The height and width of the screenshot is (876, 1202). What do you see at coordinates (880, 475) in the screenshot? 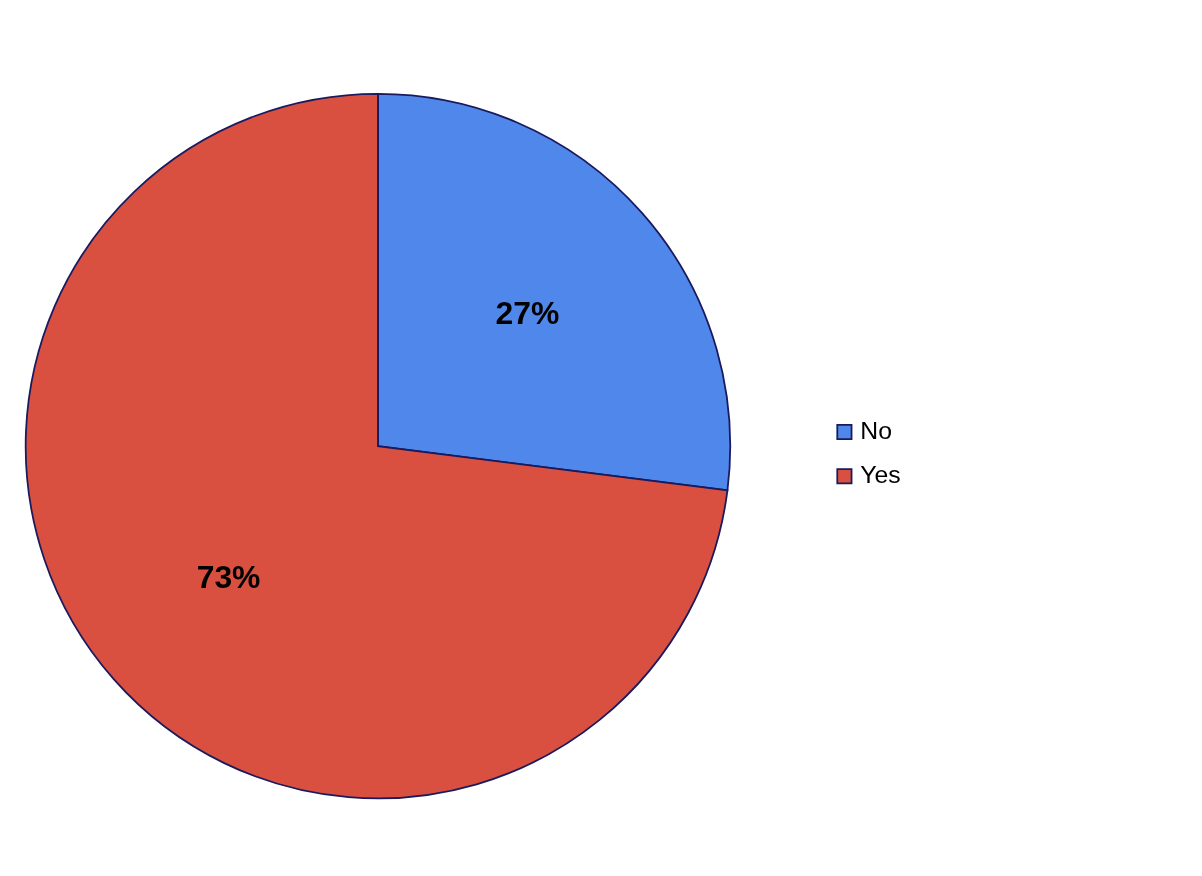
I see `legend-label: Yes` at bounding box center [880, 475].